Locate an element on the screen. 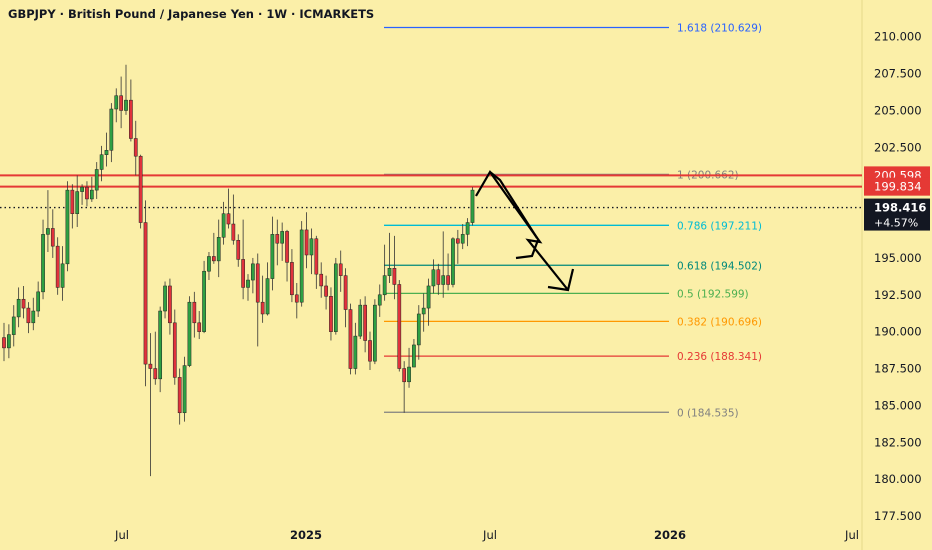  fib-level-label-1-618: 1.618 (210.629) is located at coordinates (719, 28).